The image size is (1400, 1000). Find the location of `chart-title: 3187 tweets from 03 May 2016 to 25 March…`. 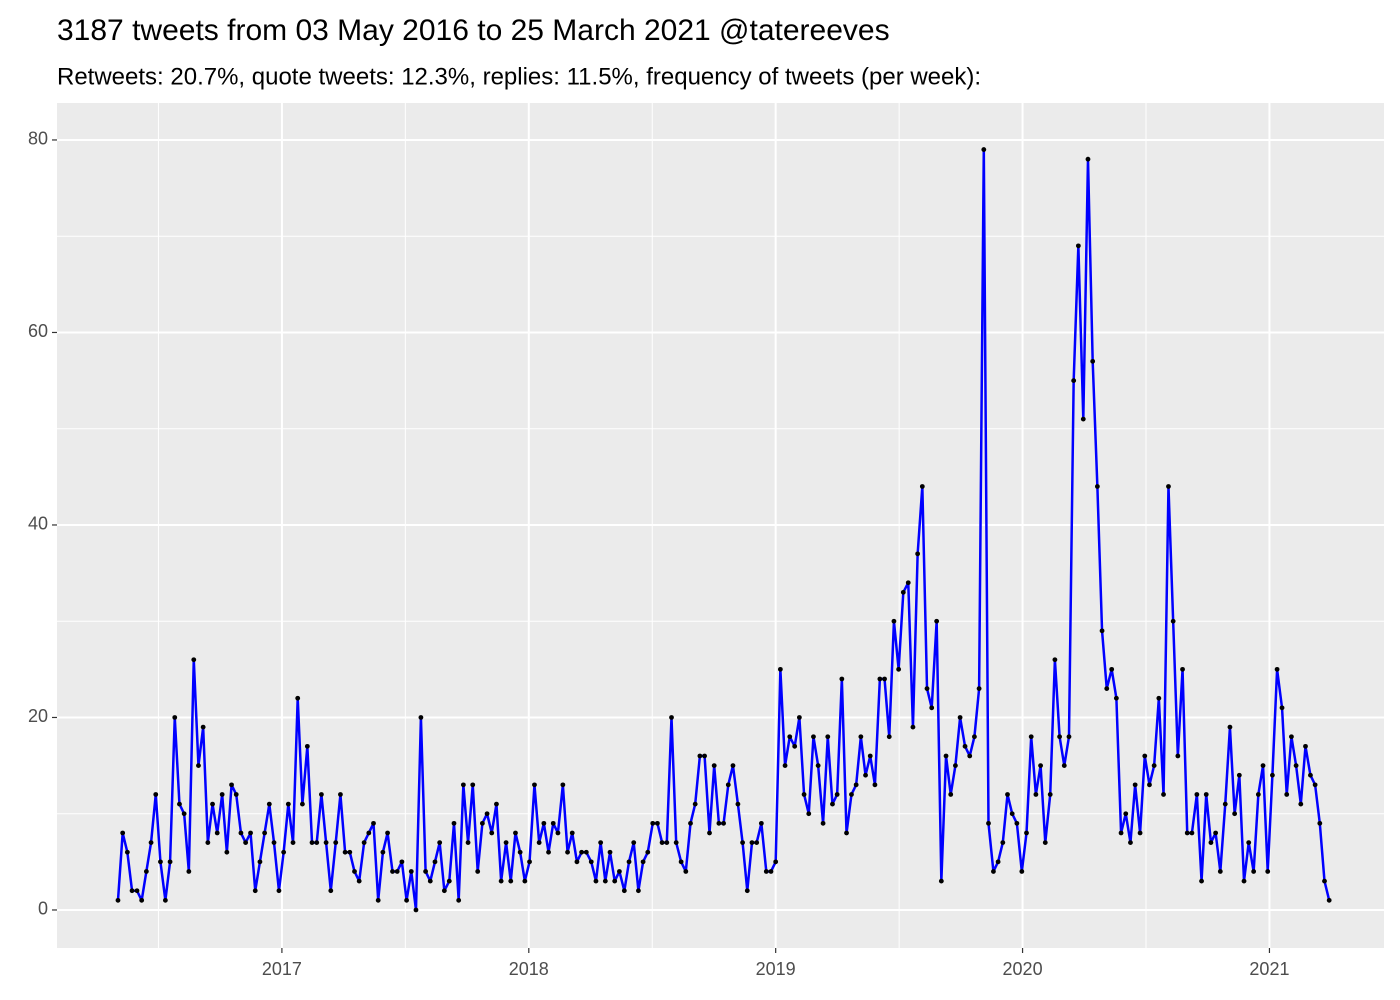

chart-title: 3187 tweets from 03 May 2016 to 25 March… is located at coordinates (473, 30).